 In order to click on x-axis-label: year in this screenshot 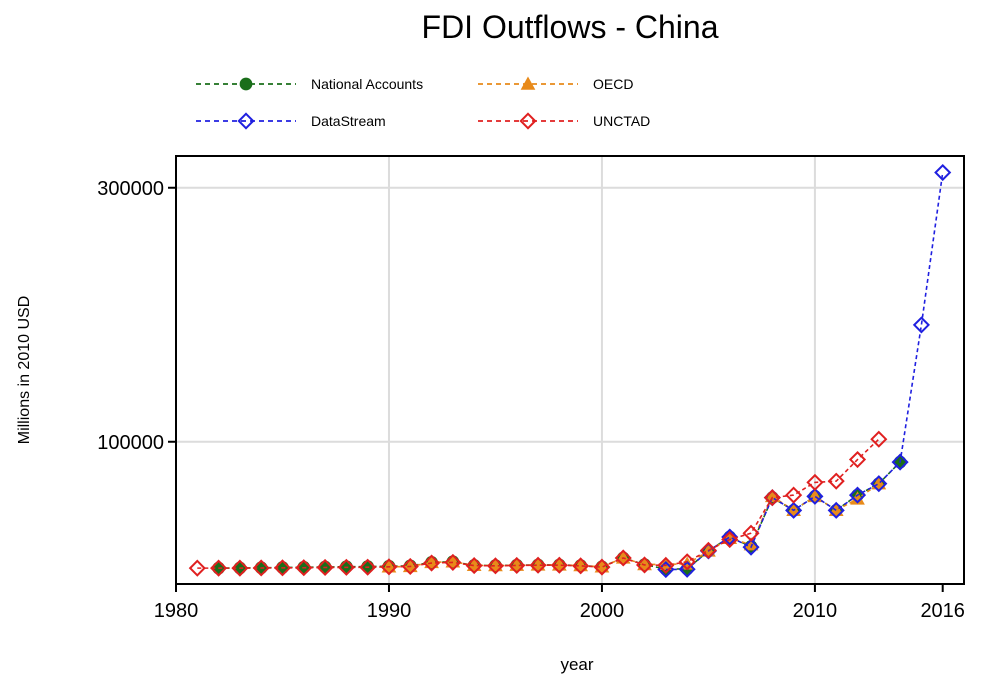, I will do `click(576, 664)`.